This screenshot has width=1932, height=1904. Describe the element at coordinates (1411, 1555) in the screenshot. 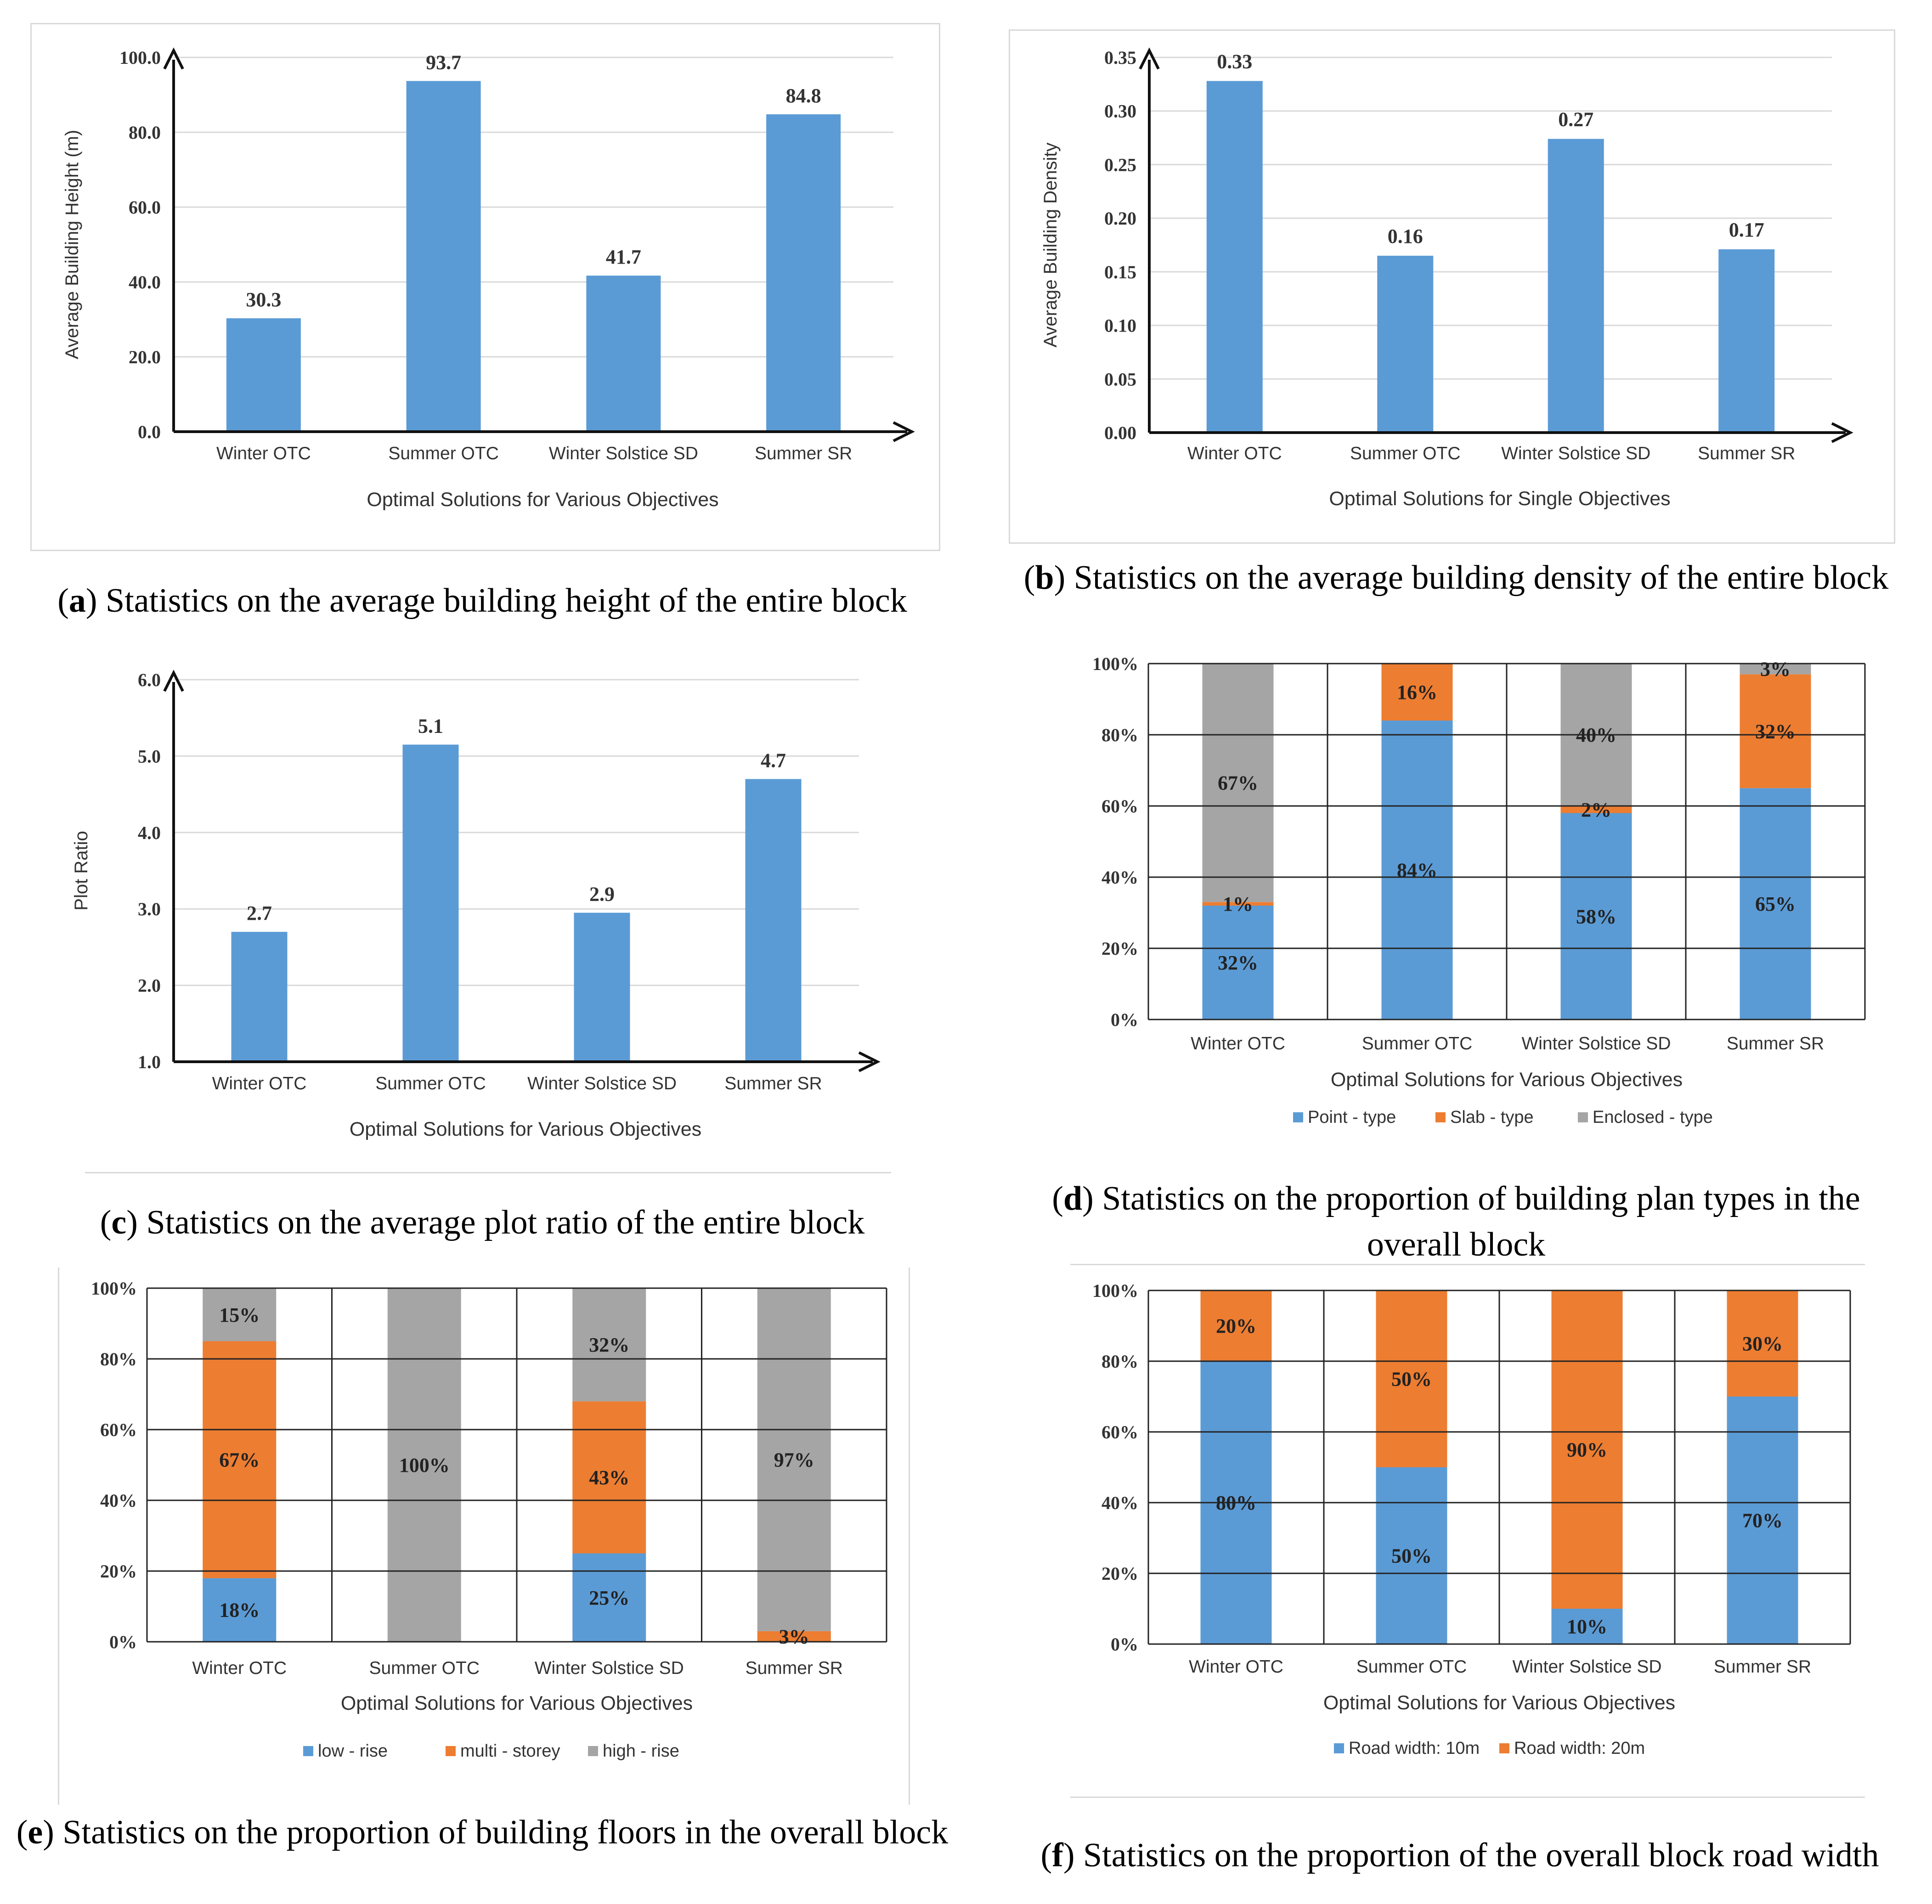

I see `chart-f-segment-road-width-10m-summer-otc` at that location.